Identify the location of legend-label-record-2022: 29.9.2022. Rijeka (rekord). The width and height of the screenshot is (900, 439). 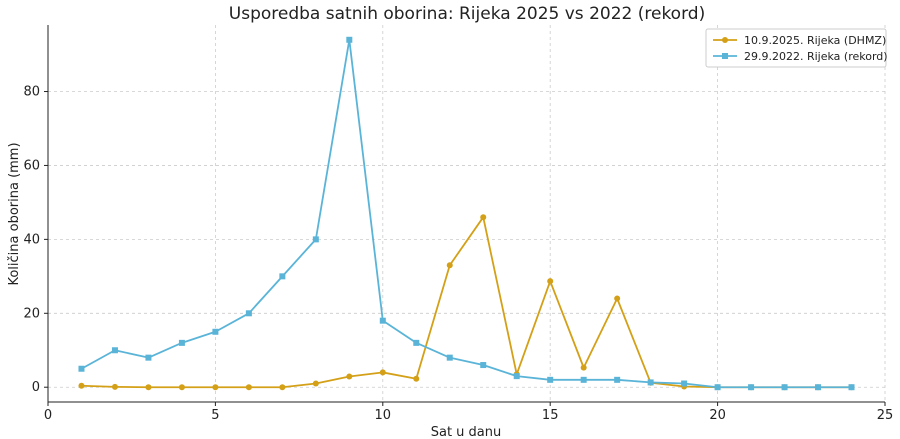
(816, 56).